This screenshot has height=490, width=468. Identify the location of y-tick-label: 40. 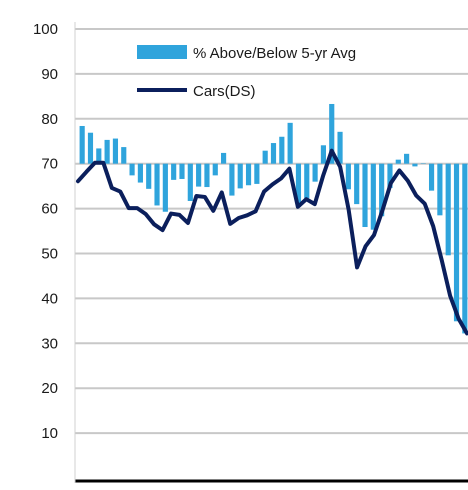
(49, 298).